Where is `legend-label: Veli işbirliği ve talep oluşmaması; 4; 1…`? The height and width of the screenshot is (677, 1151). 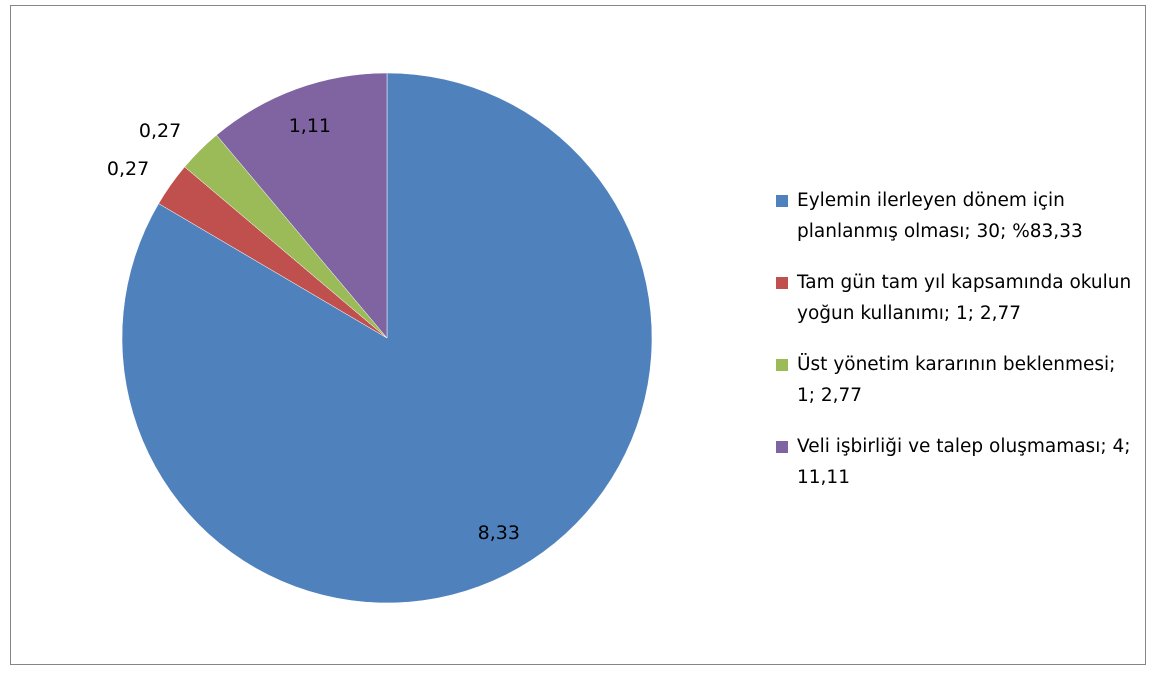
legend-label: Veli işbirliği ve talep oluşmaması; 4; 1… is located at coordinates (964, 462).